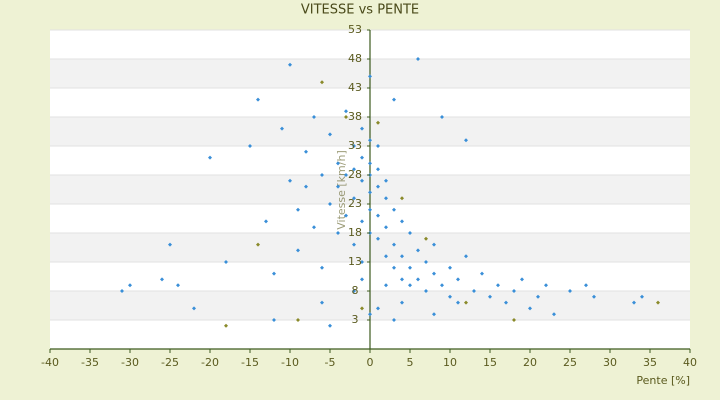 The image size is (720, 400). What do you see at coordinates (410, 362) in the screenshot?
I see `x-tick-label: 5` at bounding box center [410, 362].